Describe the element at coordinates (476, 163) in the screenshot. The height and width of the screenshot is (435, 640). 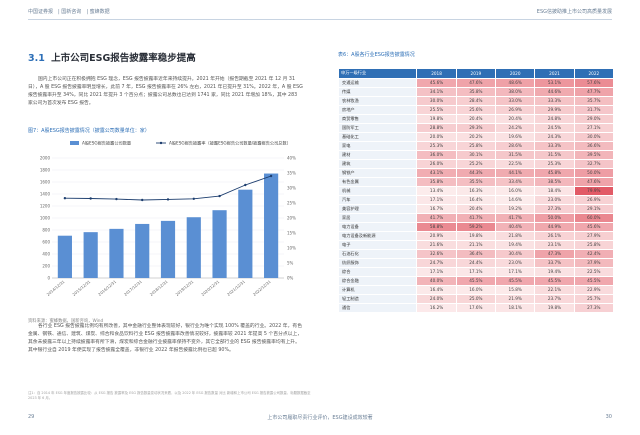
I see `rate-cell: 25.2%` at that location.